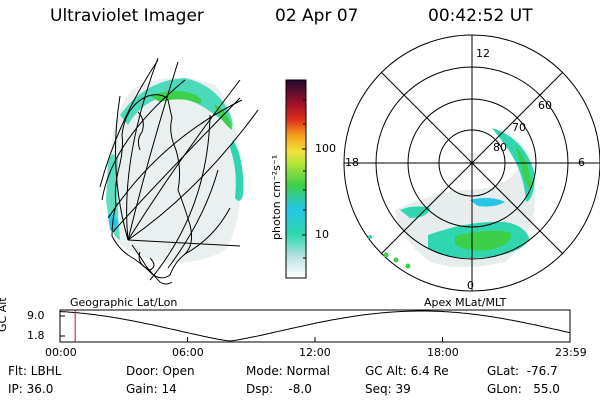 Image resolution: width=600 pixels, height=400 pixels. Describe the element at coordinates (36, 335) in the screenshot. I see `orbit-ytick-1.8: 1.8` at that location.